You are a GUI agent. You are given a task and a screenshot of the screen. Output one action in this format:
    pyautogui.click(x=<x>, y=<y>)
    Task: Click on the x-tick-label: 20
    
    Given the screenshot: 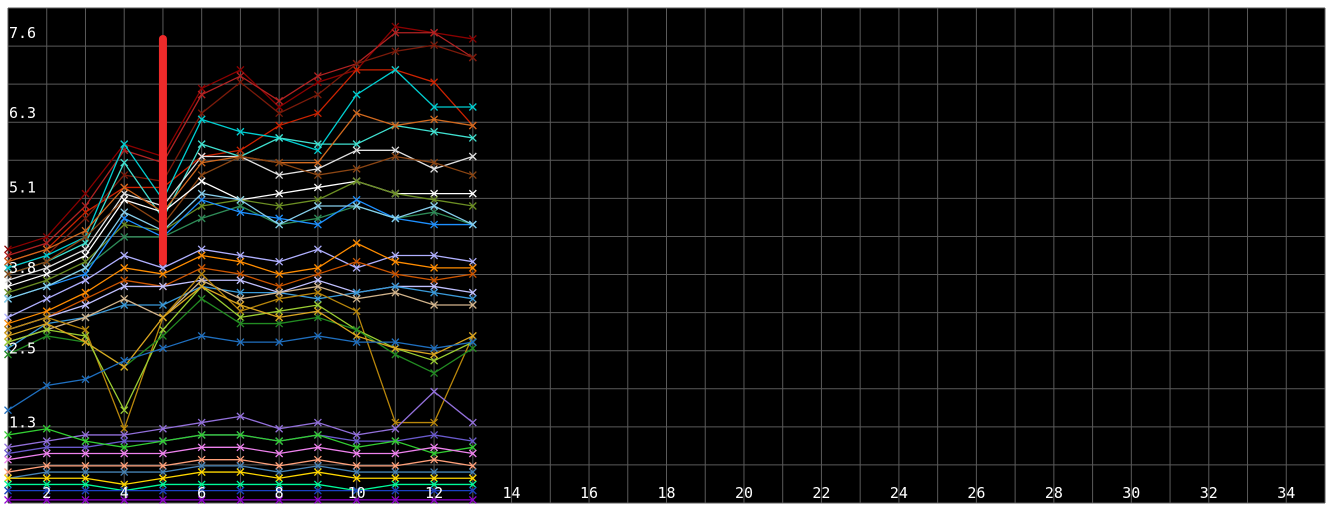 What is the action you would take?
    pyautogui.click(x=744, y=493)
    